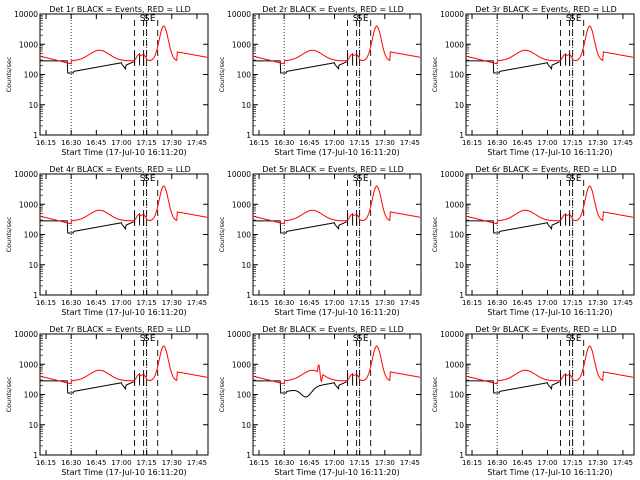  Describe the element at coordinates (333, 9) in the screenshot. I see `panel-title: Det 2r BLACK = Events, RED = LLD` at that location.